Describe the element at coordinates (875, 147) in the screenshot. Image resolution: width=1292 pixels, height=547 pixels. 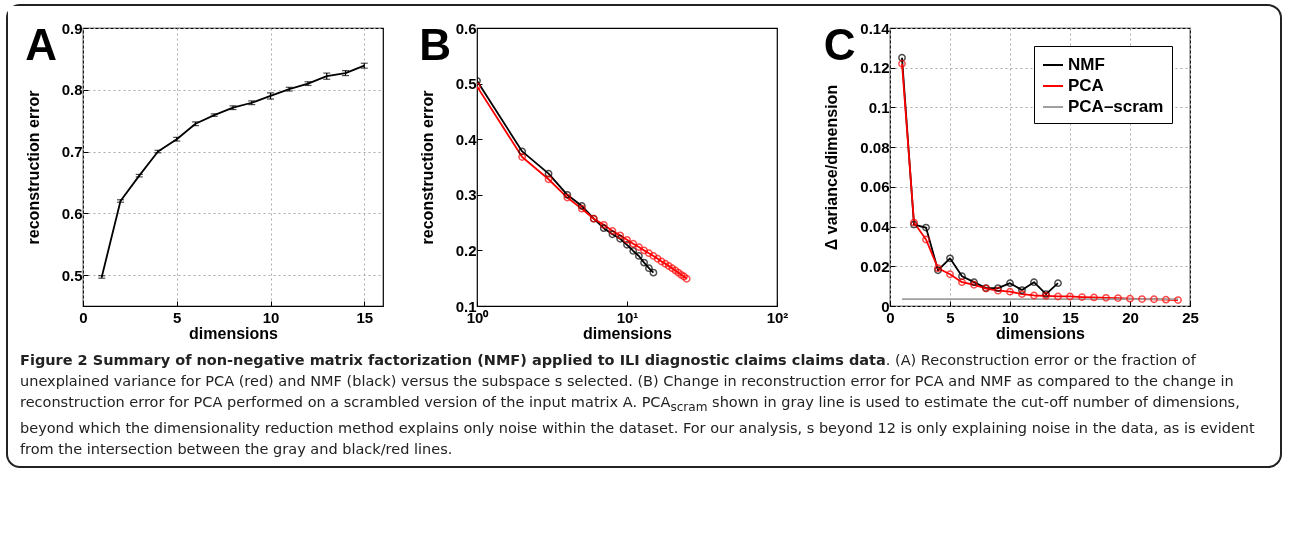
I see `y-tick-label: 0.08` at that location.